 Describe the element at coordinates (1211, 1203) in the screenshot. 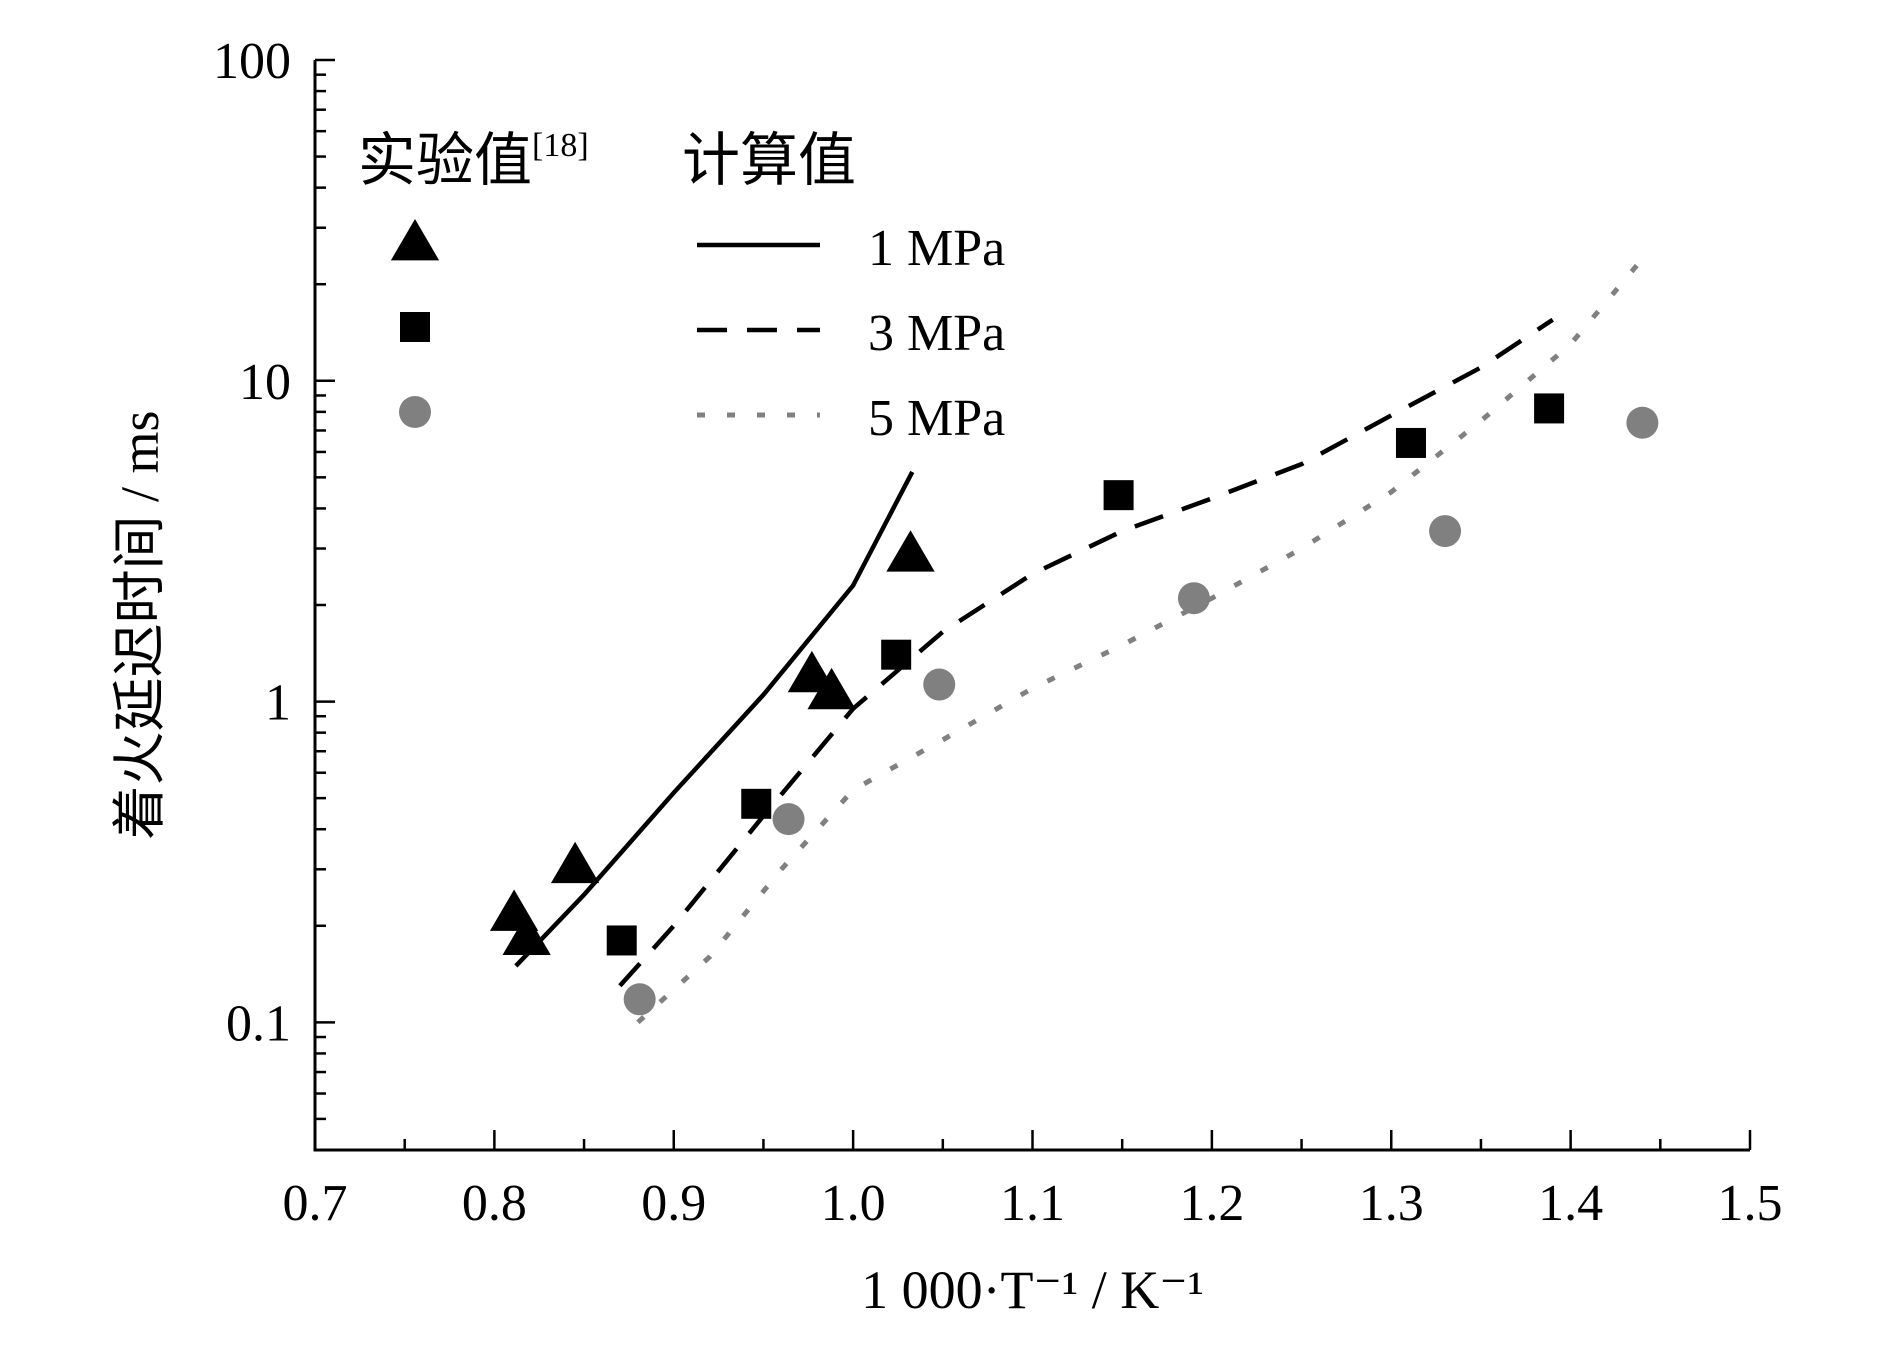

I see `x-tick-label: 1.2` at that location.